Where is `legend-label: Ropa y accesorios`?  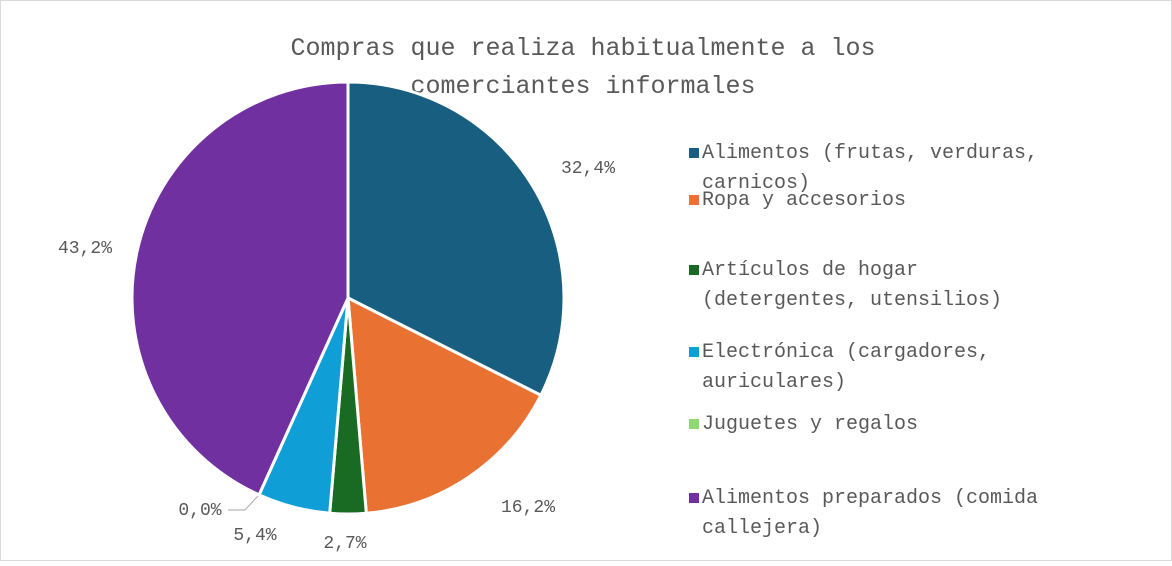
legend-label: Ropa y accesorios is located at coordinates (804, 200).